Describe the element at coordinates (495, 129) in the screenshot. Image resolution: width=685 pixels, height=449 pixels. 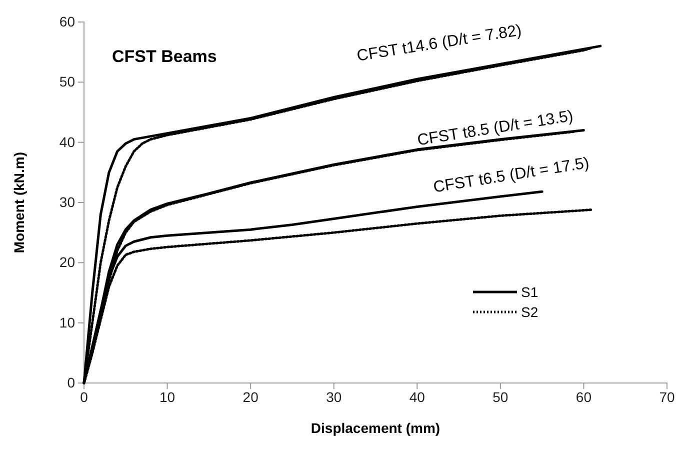
I see `annotation: CFST t8.5 (D/t = 13.5)` at that location.